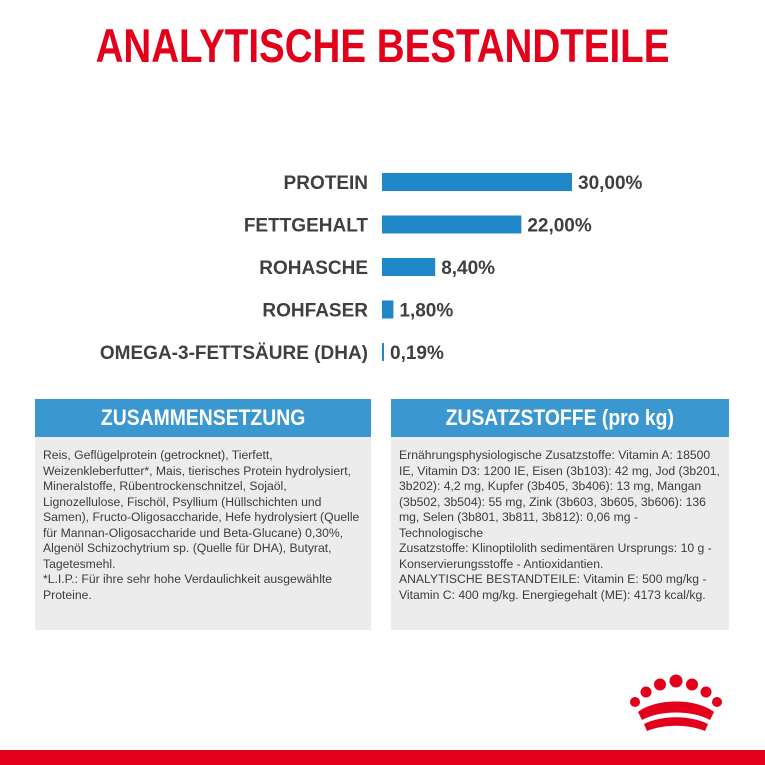 This screenshot has height=765, width=765. Describe the element at coordinates (610, 183) in the screenshot. I see `value-label: 30,00%` at that location.